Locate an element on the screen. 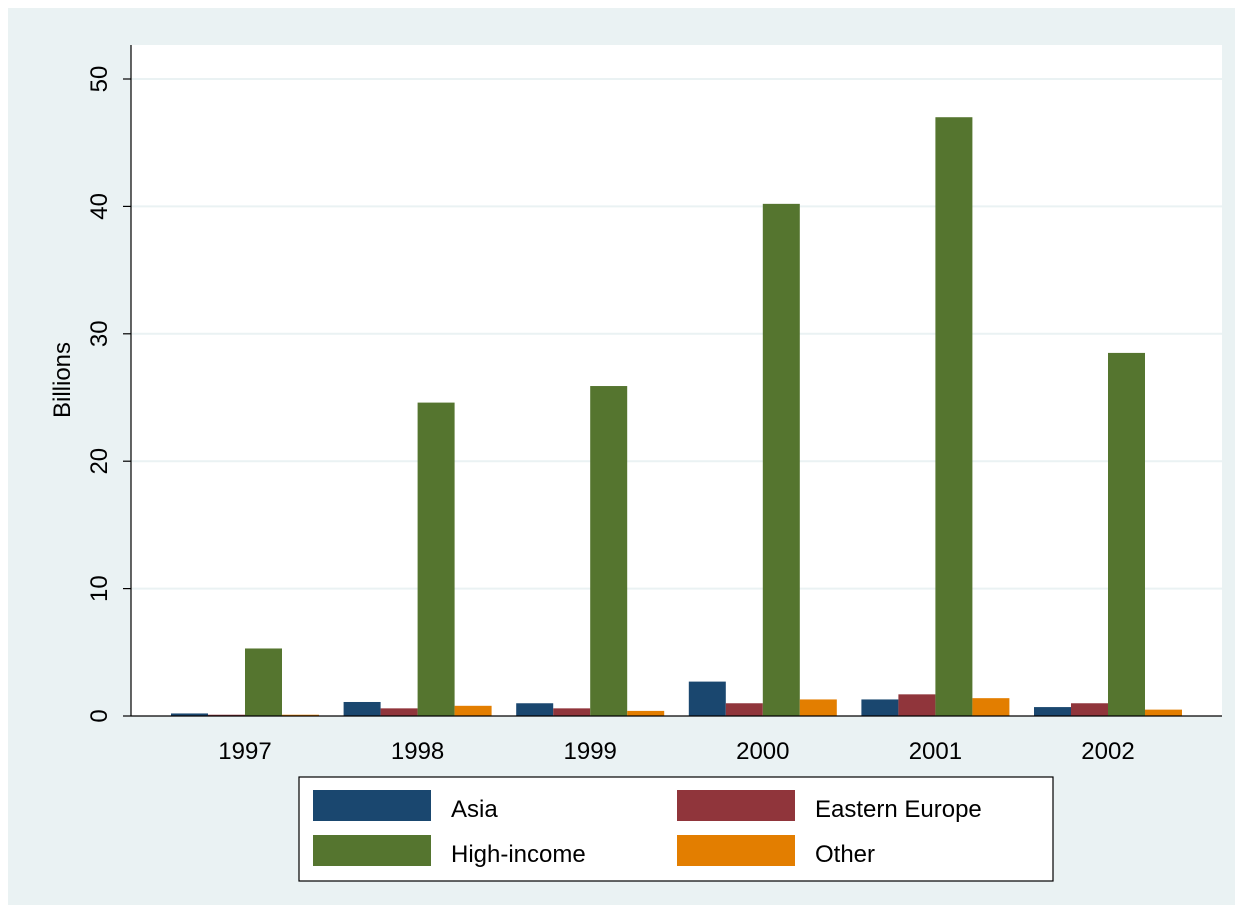  x-tick-label: 1999 is located at coordinates (590, 751).